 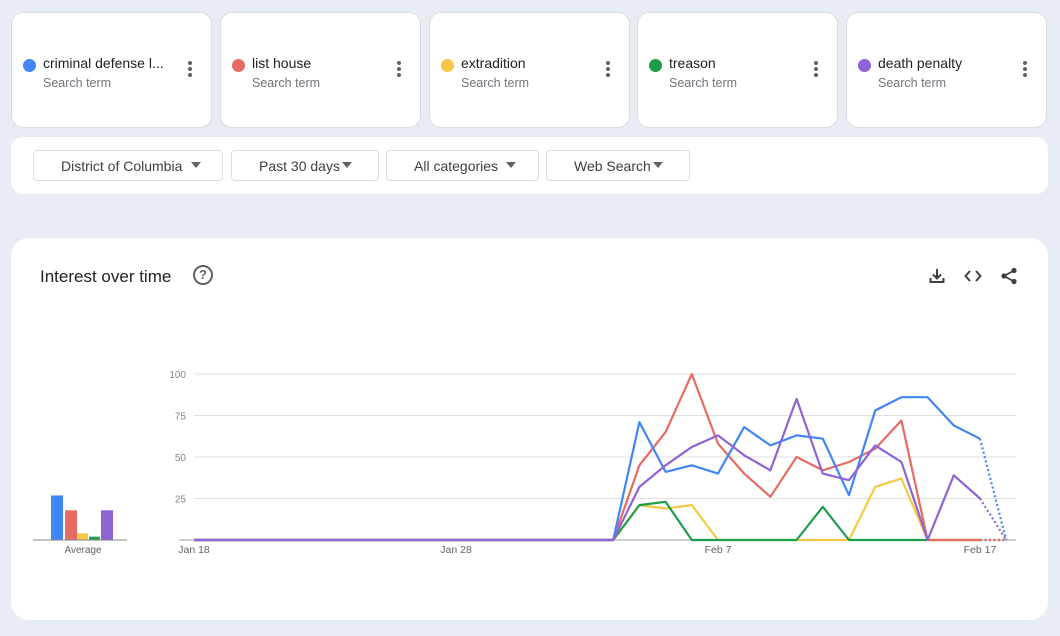 What do you see at coordinates (282, 63) in the screenshot?
I see `term-name: list house` at bounding box center [282, 63].